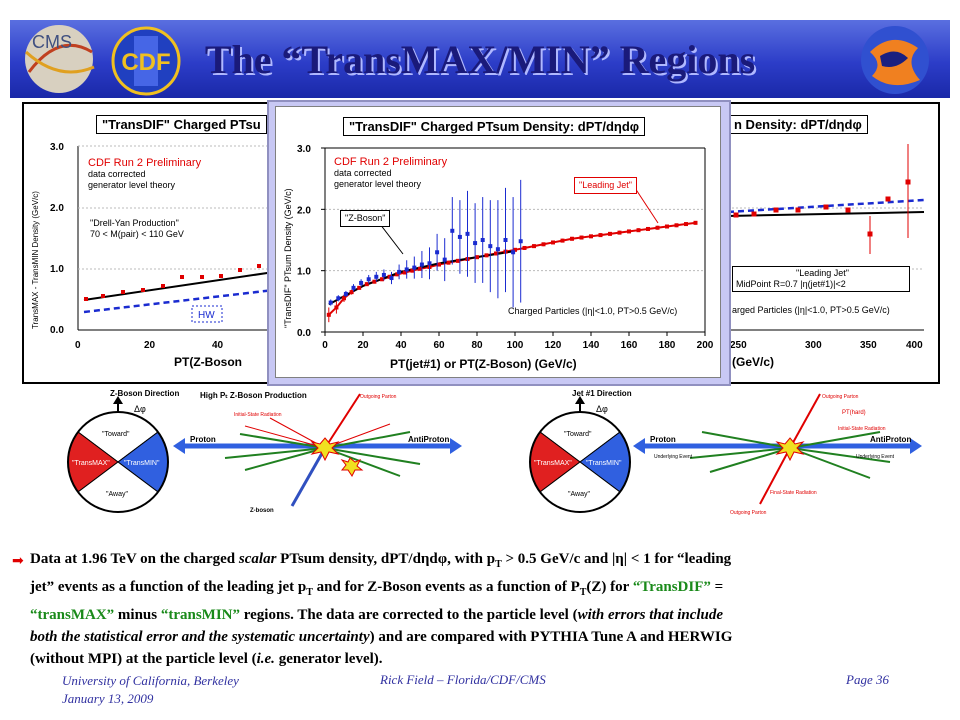 The image size is (960, 720). Describe the element at coordinates (150, 680) in the screenshot. I see `footer-university: University of California, Berkeley` at that location.